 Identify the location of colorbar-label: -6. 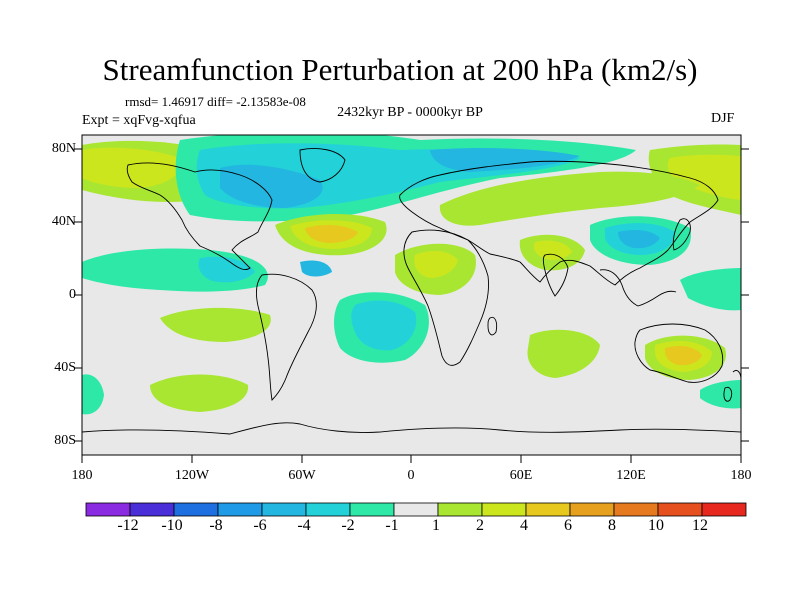
(260, 525).